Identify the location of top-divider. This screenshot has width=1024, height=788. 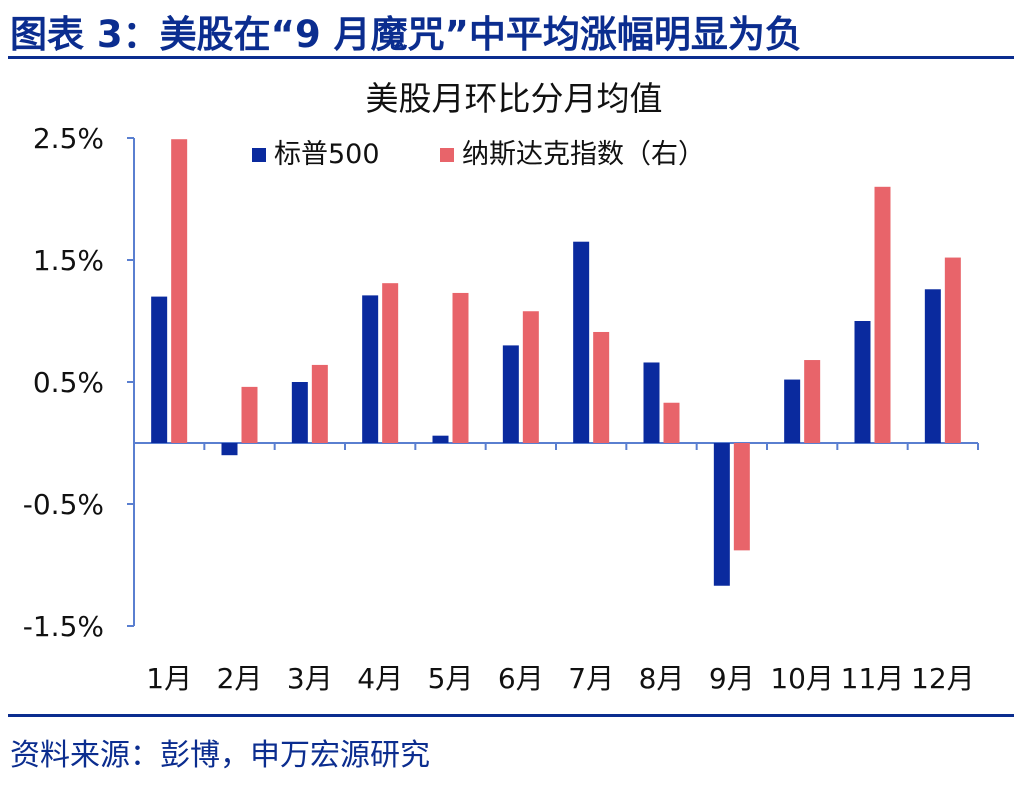
(511, 57).